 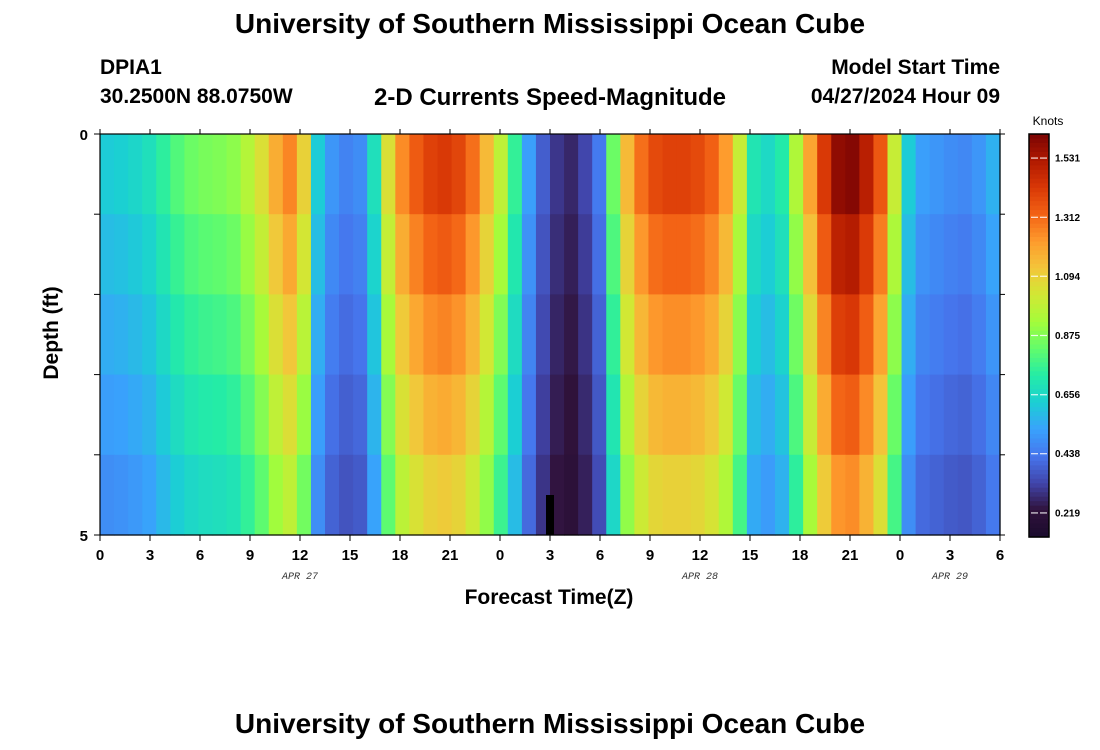 What do you see at coordinates (250, 555) in the screenshot?
I see `x-tick-label: 9` at bounding box center [250, 555].